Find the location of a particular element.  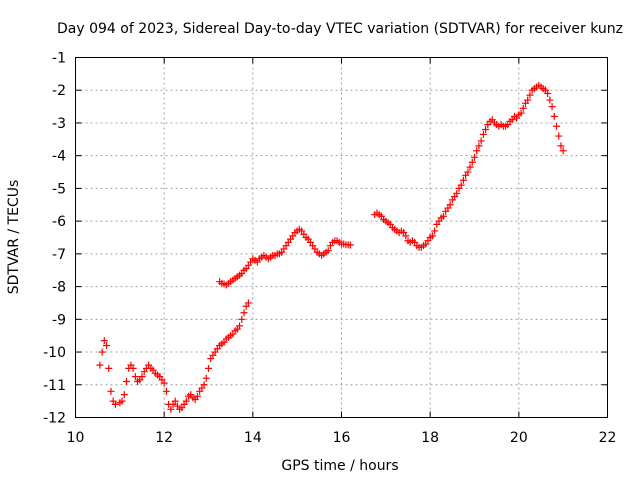

x-tick-label: 22 is located at coordinates (608, 438).